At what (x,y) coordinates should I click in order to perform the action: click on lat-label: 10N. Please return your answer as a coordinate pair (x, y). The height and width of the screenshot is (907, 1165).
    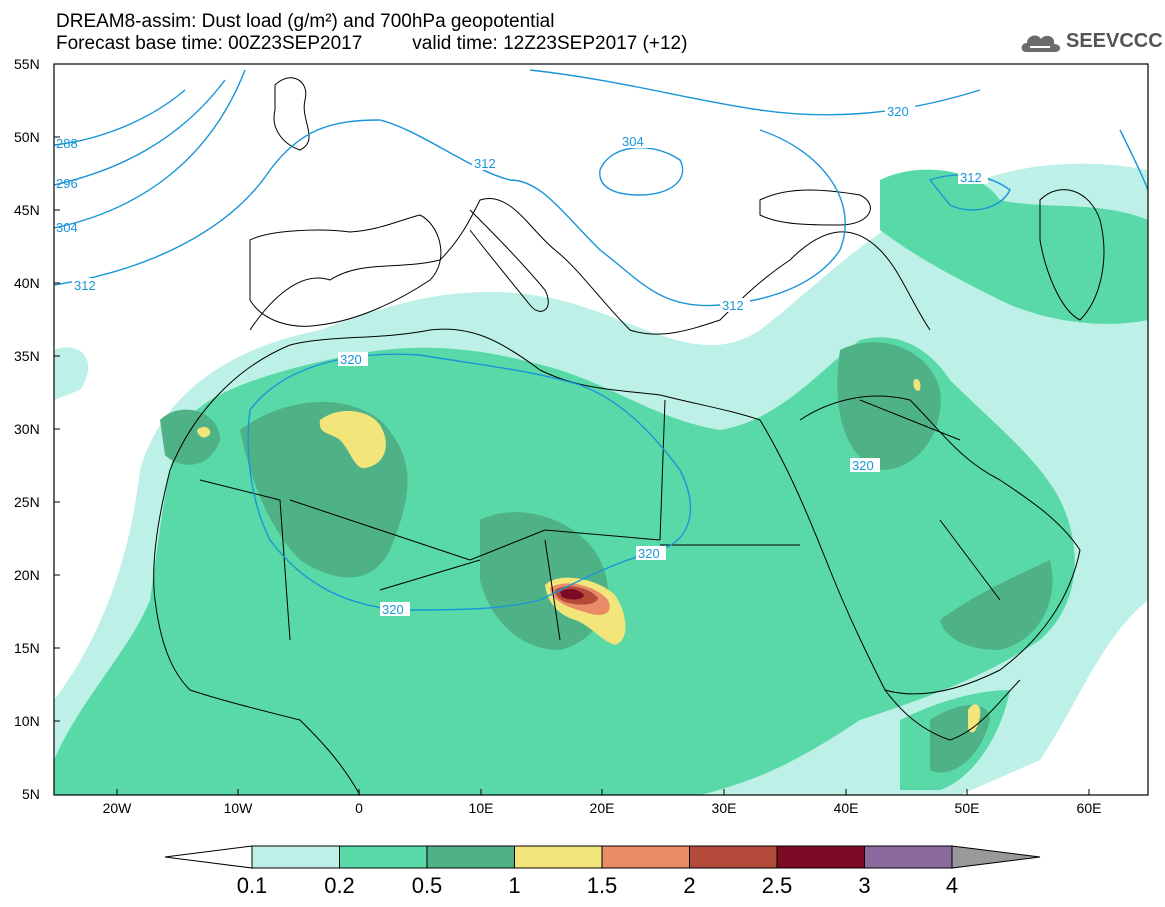
    Looking at the image, I should click on (27, 721).